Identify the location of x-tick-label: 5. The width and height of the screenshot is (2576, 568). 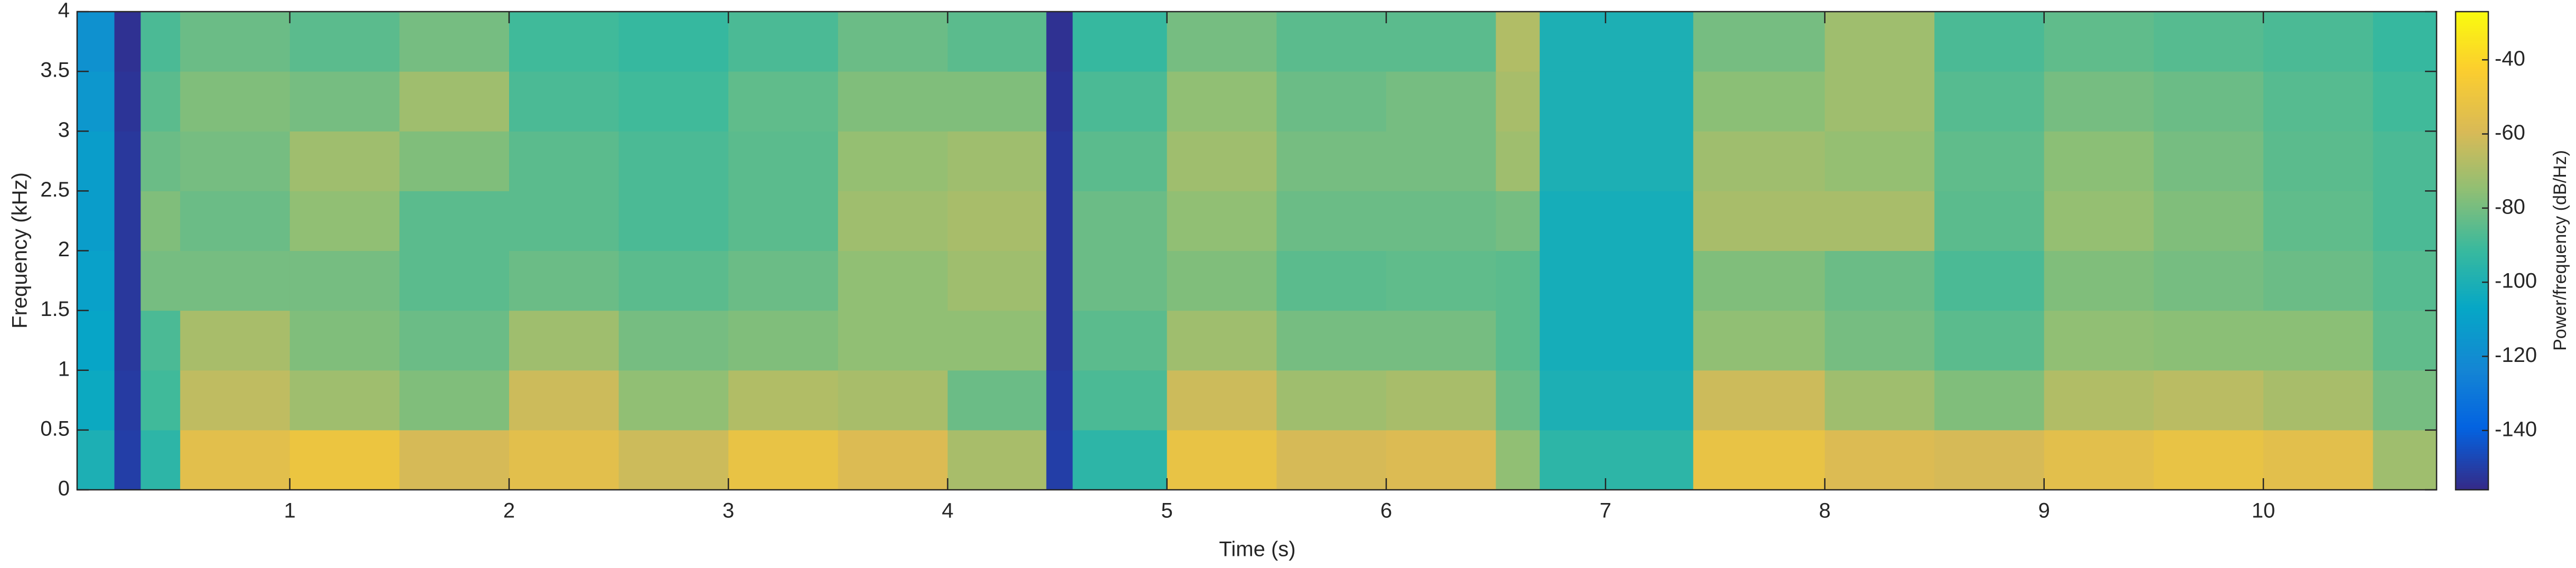
(1167, 511).